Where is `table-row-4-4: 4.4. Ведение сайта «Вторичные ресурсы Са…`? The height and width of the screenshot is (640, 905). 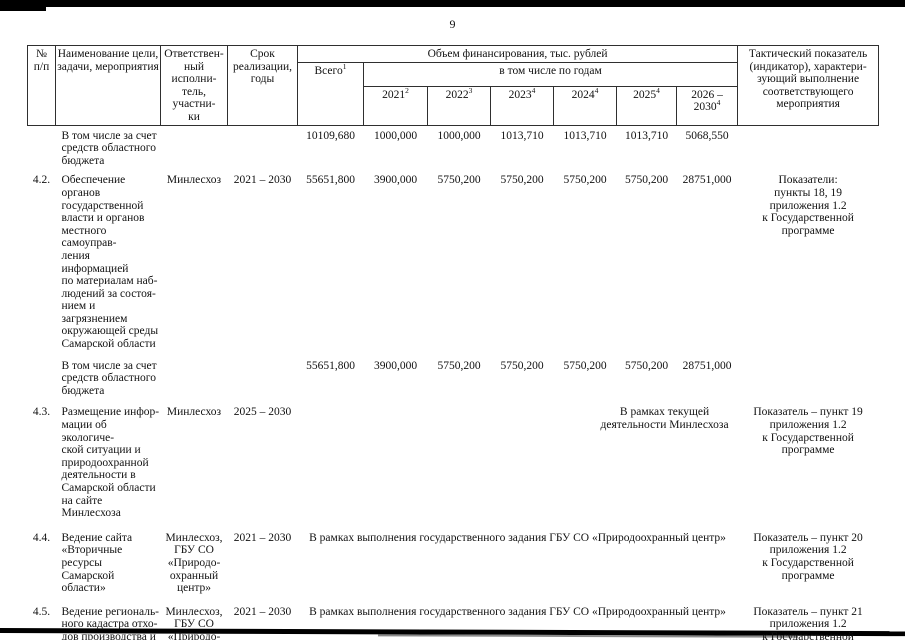
table-row-4-4: 4.4. Ведение сайта «Вторичные ресурсы Са… is located at coordinates (453, 557).